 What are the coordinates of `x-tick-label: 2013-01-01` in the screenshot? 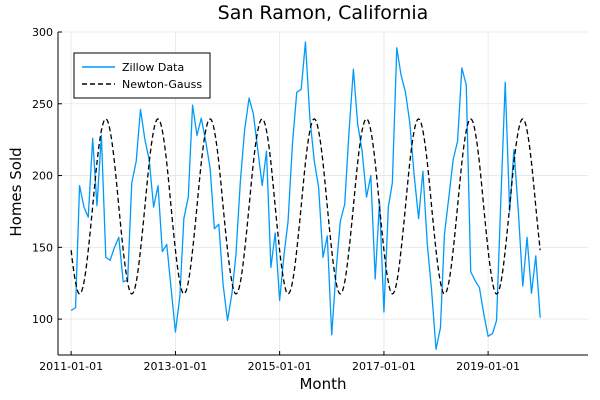 It's located at (175, 366).